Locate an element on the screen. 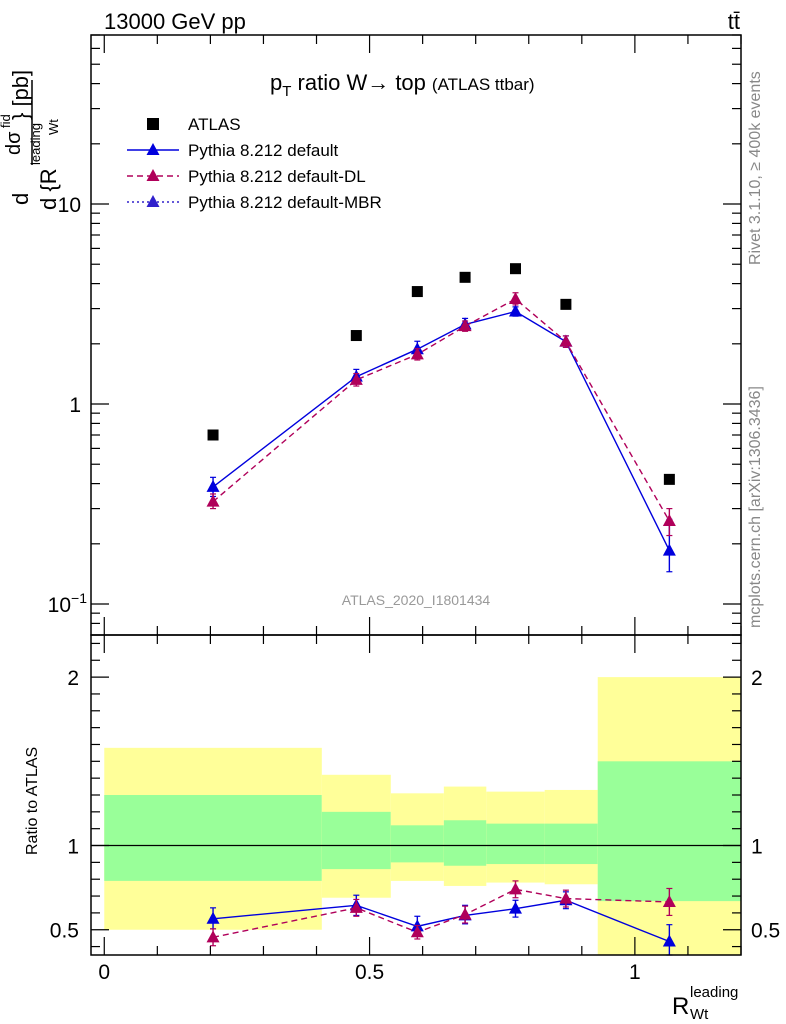  xtick-label: 0.5 is located at coordinates (369, 972).